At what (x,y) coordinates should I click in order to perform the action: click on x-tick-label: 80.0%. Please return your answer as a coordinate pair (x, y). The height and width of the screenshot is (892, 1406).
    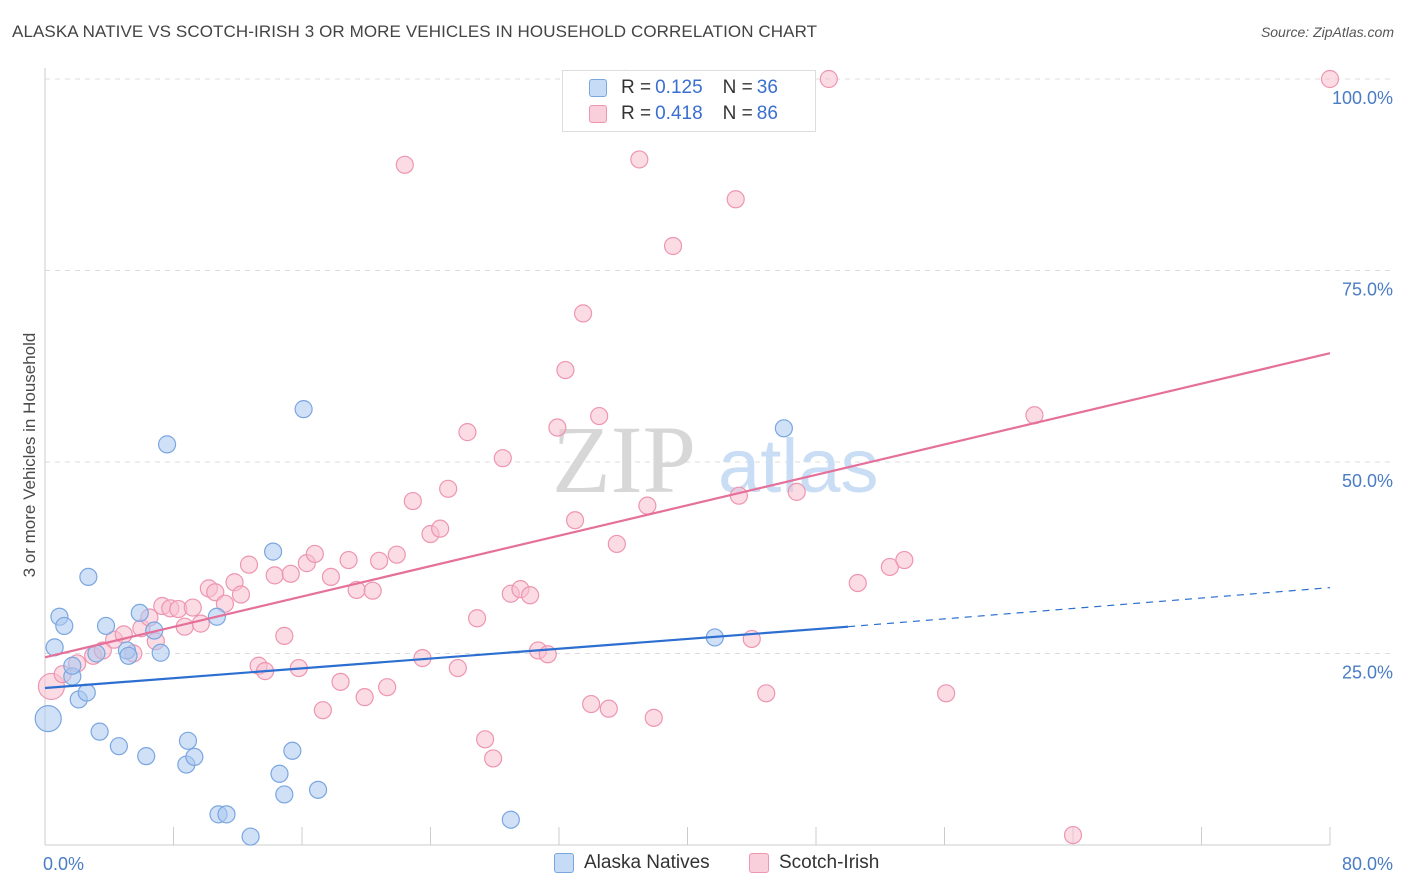
    Looking at the image, I should click on (1367, 864).